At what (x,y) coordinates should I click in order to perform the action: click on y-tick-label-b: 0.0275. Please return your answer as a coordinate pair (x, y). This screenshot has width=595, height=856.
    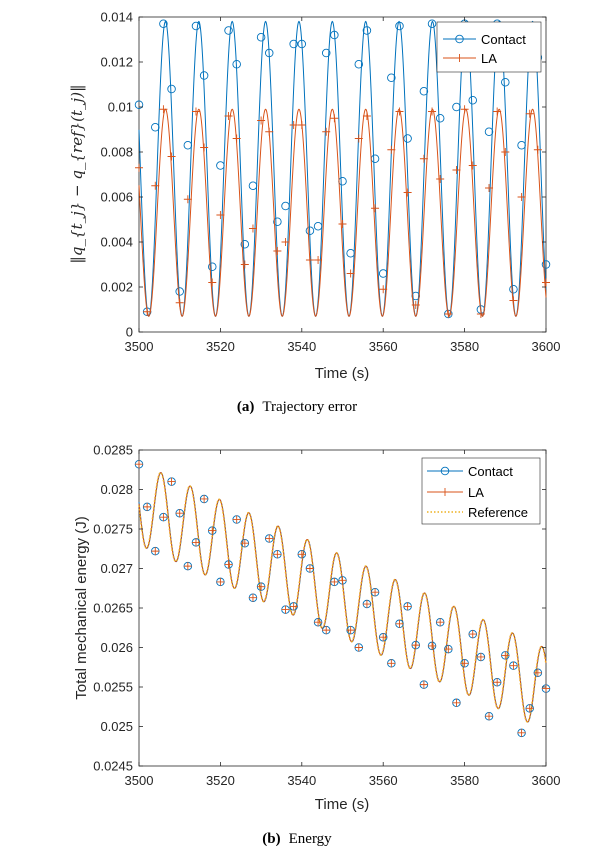
    Looking at the image, I should click on (113, 529).